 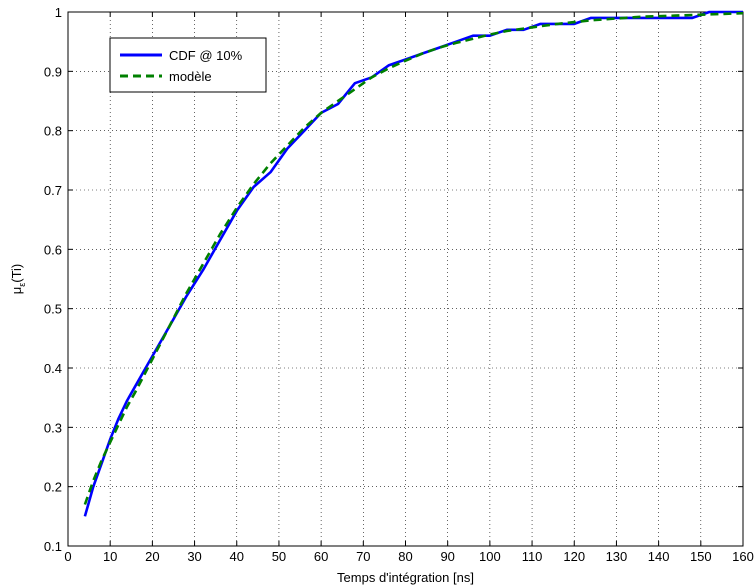 What do you see at coordinates (53, 190) in the screenshot?
I see `y-tick-label: 0.7` at bounding box center [53, 190].